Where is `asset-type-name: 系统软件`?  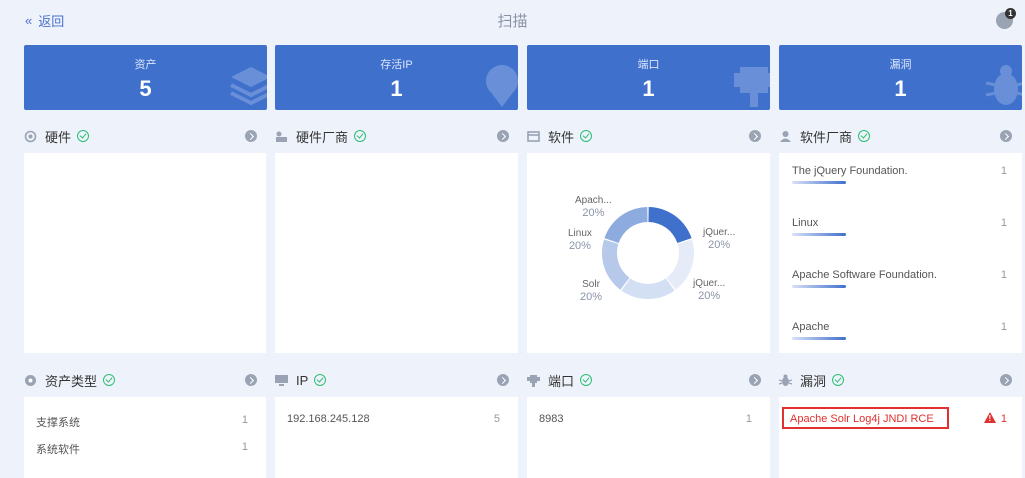
asset-type-name: 系统软件 is located at coordinates (58, 450).